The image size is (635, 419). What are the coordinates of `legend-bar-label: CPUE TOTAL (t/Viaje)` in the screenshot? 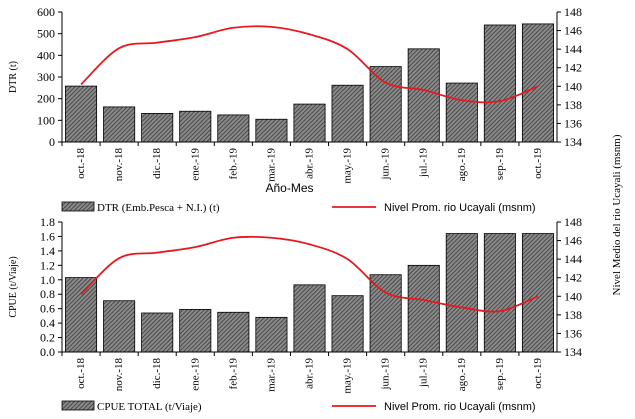 It's located at (149, 407).